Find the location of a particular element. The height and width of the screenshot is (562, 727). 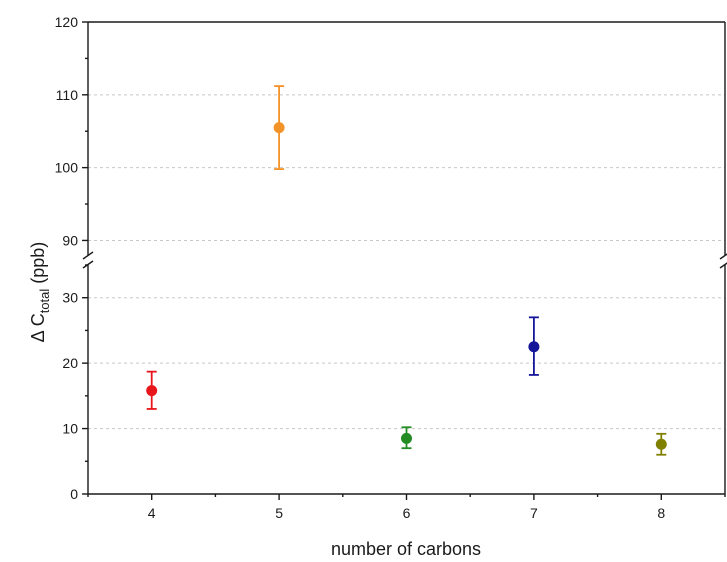

axis-break-mark-left is located at coordinates (88, 255).